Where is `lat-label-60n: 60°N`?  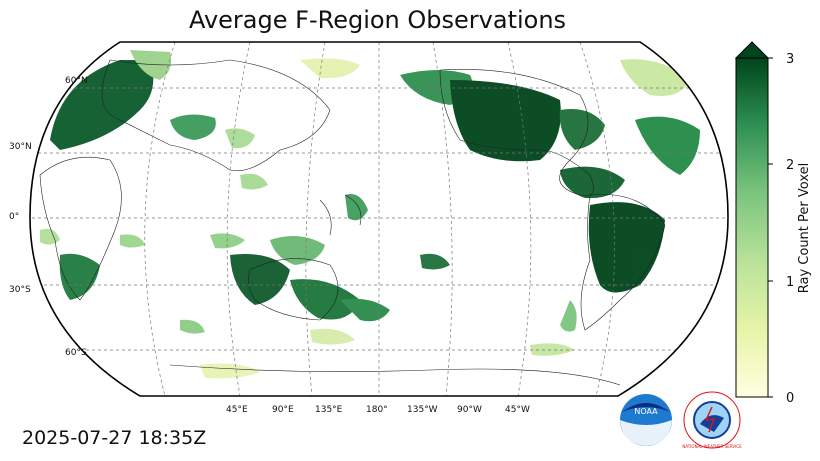 lat-label-60n: 60°N is located at coordinates (76, 81).